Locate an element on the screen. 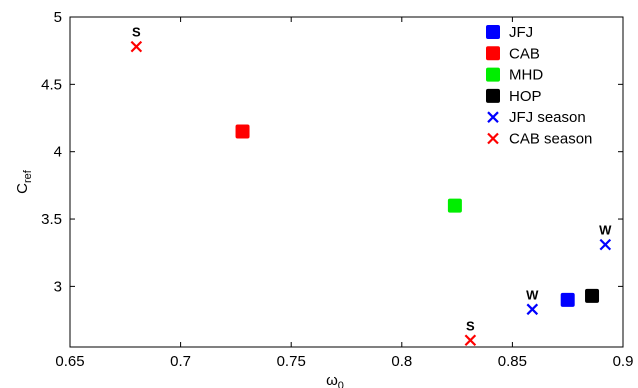 The image size is (638, 388). x-tick-label: 0.65 is located at coordinates (69, 361).